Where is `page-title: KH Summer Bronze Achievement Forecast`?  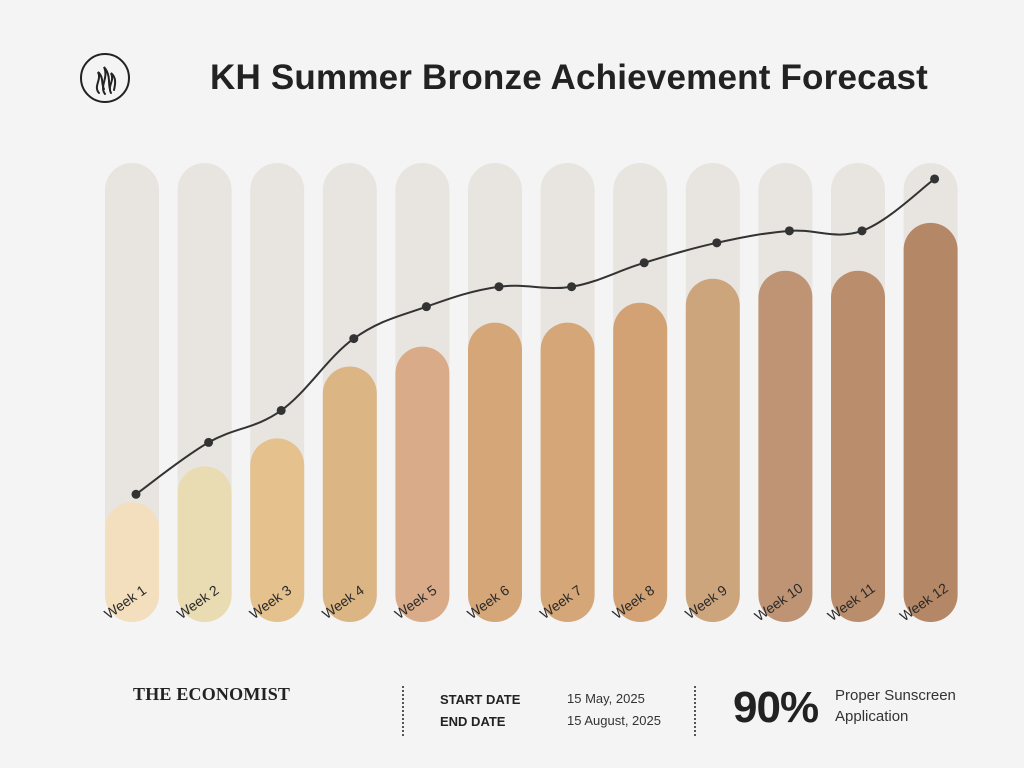
page-title: KH Summer Bronze Achievement Forecast is located at coordinates (569, 77).